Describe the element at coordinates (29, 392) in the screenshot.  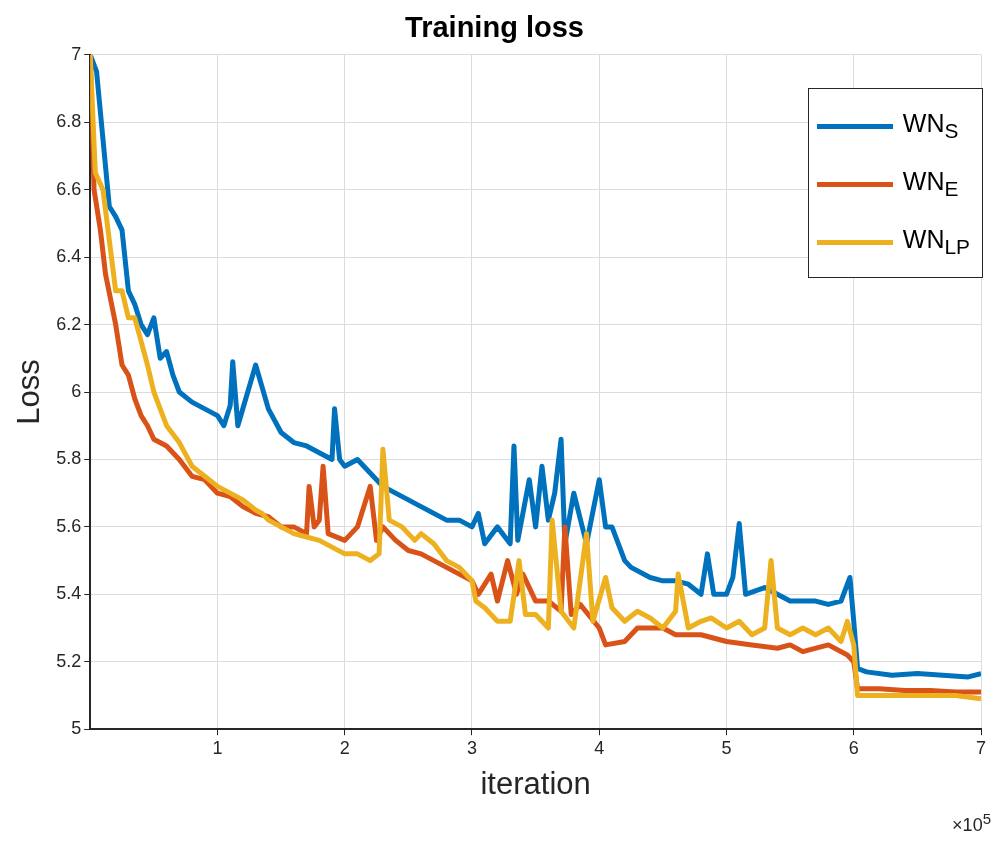
I see `y-axis-title: Loss` at that location.